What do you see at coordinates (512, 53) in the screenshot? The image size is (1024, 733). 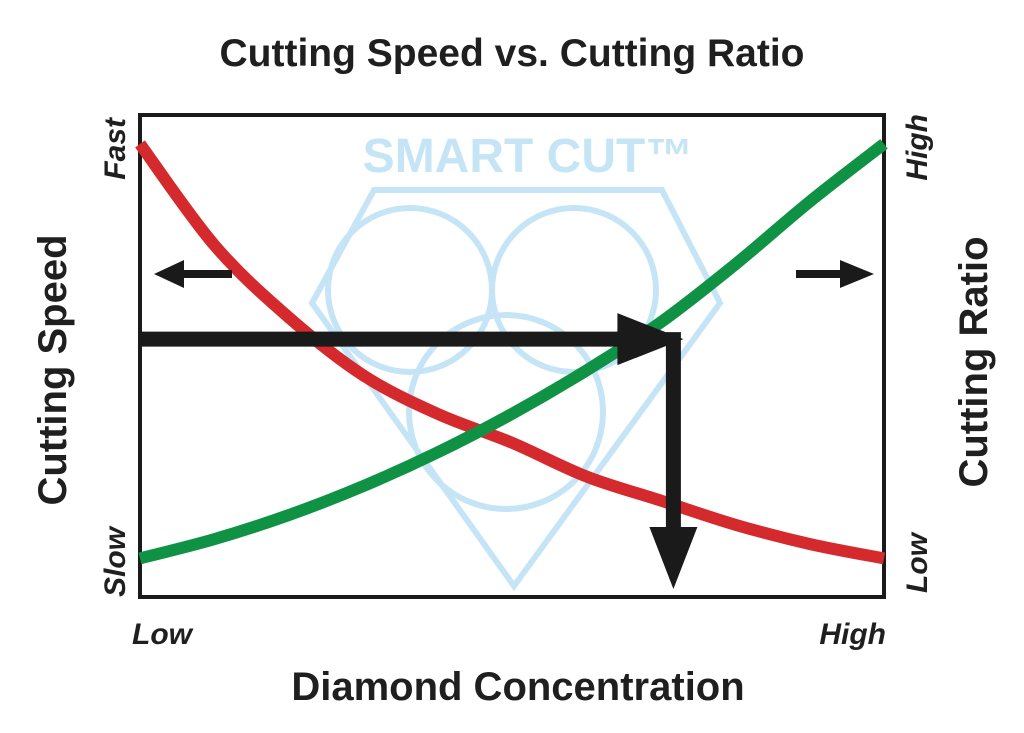 I see `chart-title: Cutting Speed vs. Cutting Ratio` at bounding box center [512, 53].